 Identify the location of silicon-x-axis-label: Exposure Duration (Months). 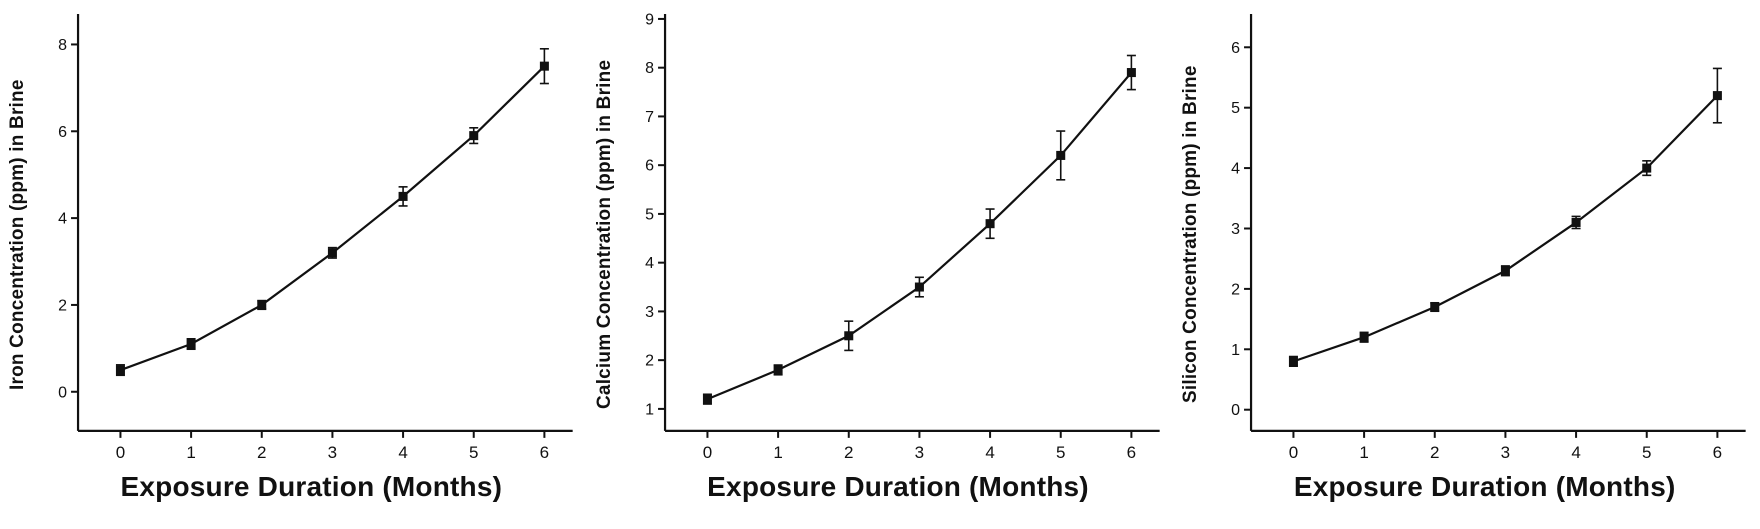
(1484, 486).